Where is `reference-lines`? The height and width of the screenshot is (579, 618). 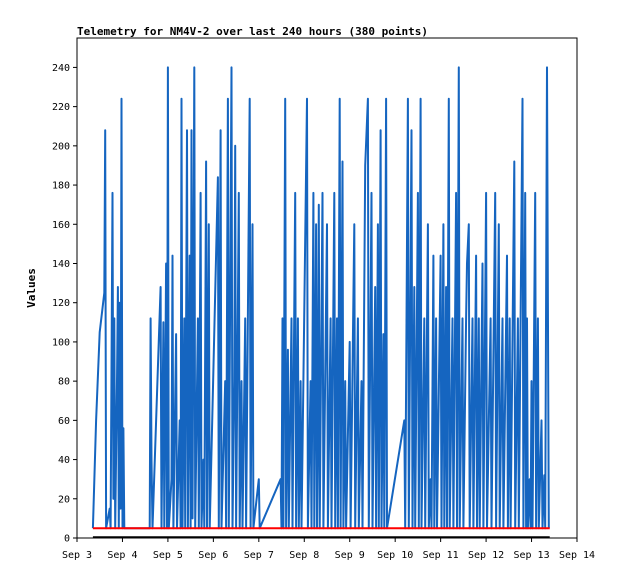 reference-lines is located at coordinates (321, 532).